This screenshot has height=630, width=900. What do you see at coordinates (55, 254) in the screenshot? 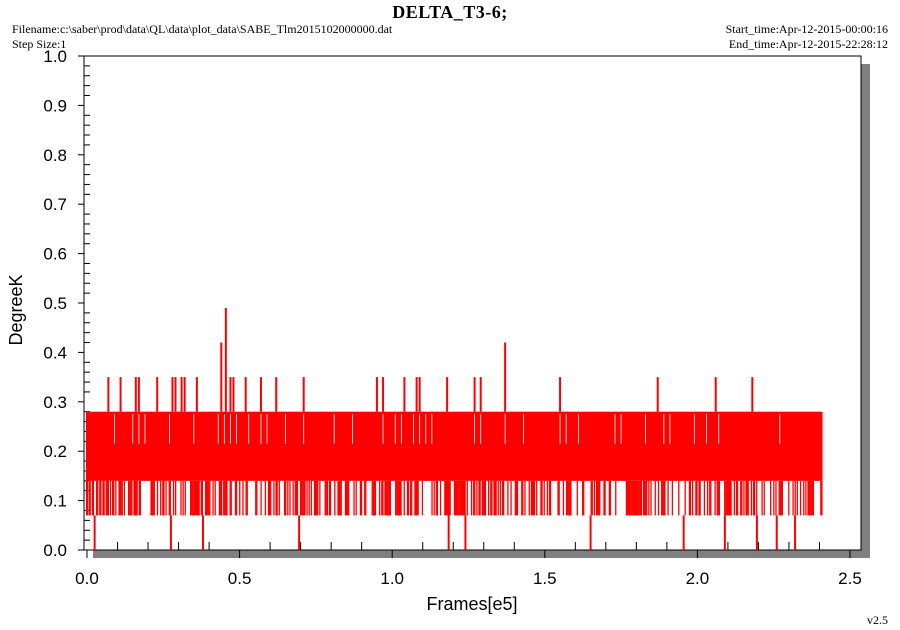
I see `y-tick-label: 0.6` at bounding box center [55, 254].